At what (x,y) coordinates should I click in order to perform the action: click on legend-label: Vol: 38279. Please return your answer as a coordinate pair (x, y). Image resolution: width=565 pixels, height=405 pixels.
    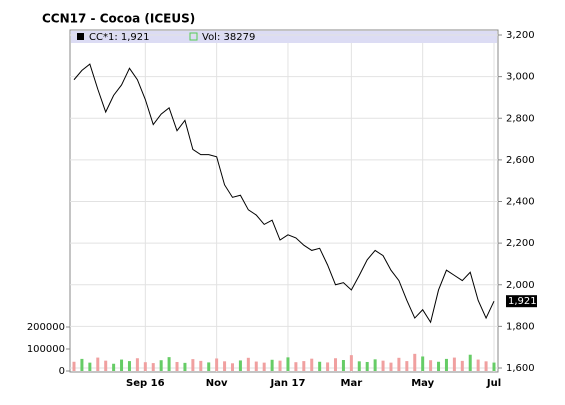
    Looking at the image, I should click on (228, 37).